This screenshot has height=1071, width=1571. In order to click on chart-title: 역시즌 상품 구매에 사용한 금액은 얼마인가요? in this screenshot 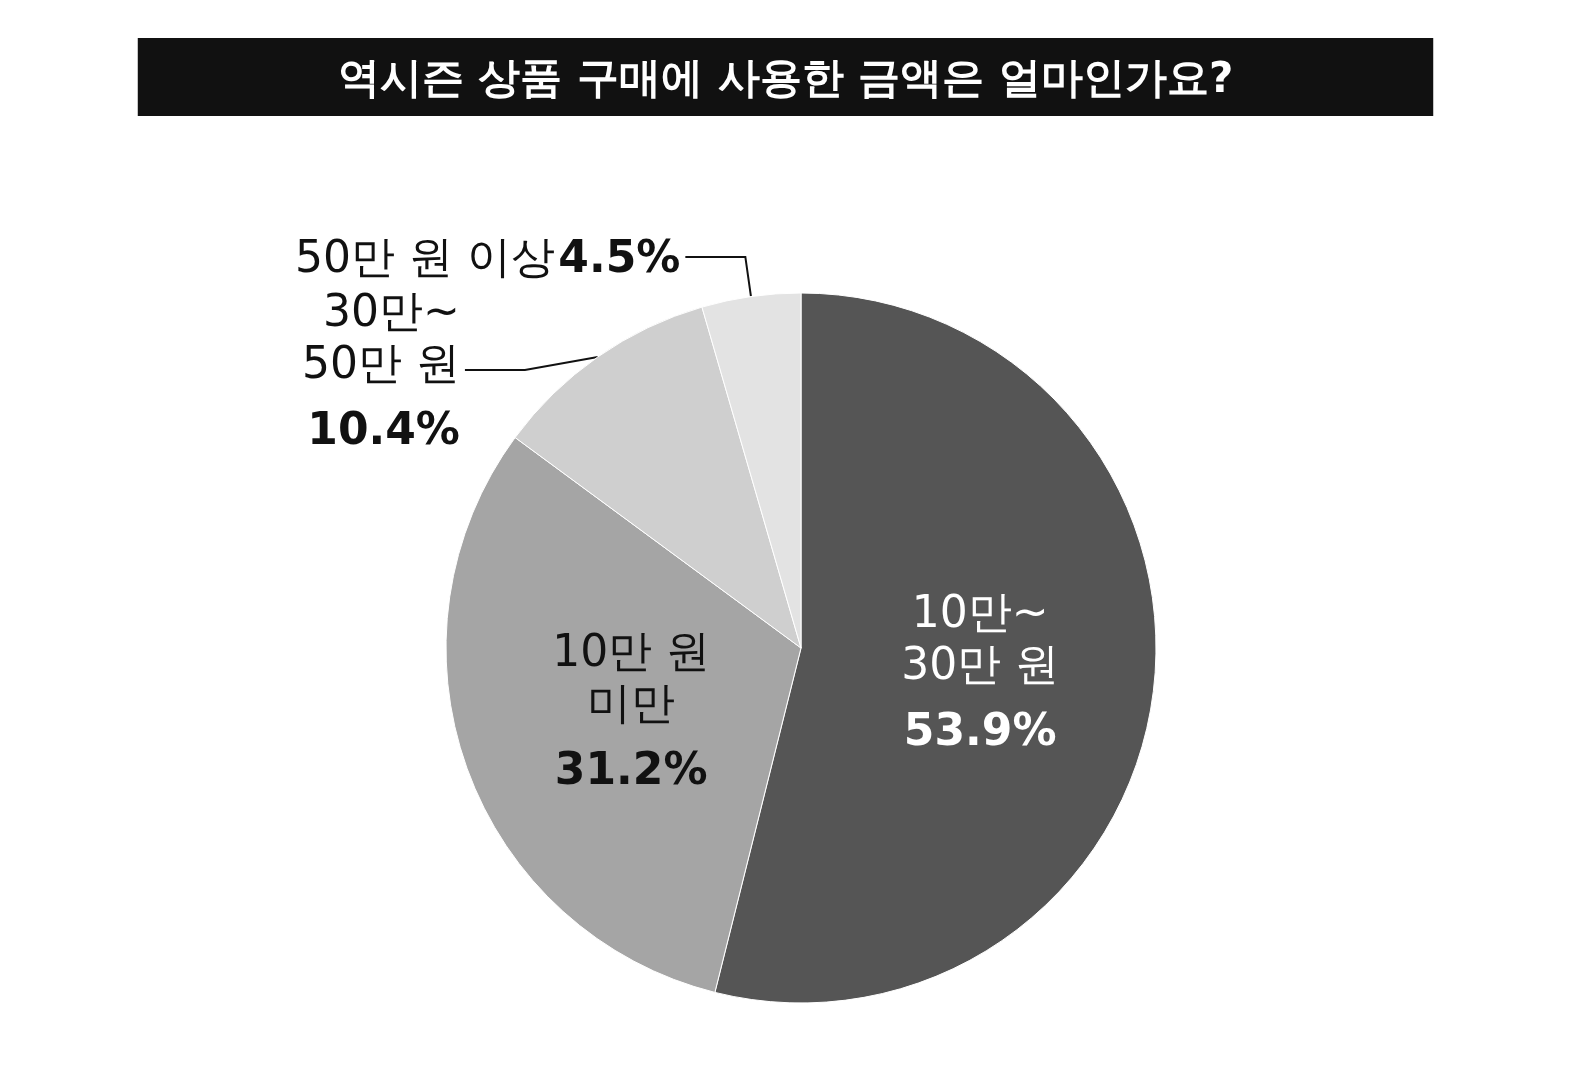, I will do `click(785, 77)`.